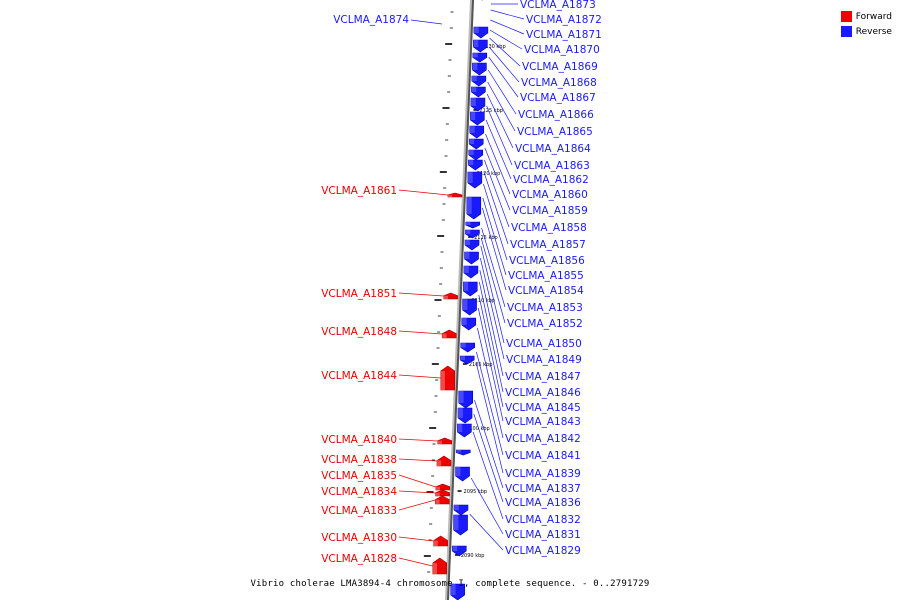 The image size is (900, 600). I want to click on reverse-gene-label: VCLMA_A1874, so click(371, 20).